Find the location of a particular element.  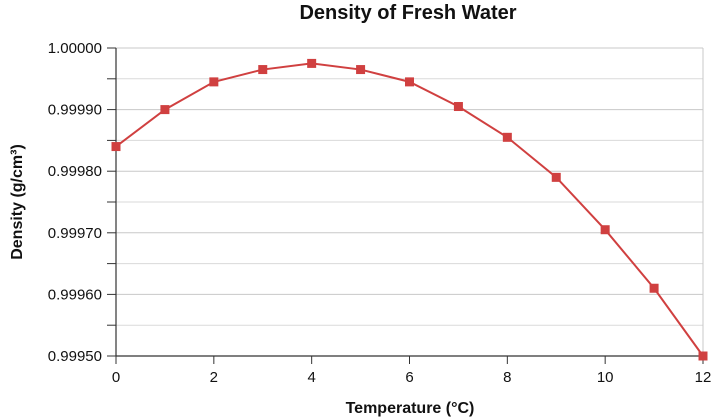

x-tick-label: 10 is located at coordinates (605, 377).